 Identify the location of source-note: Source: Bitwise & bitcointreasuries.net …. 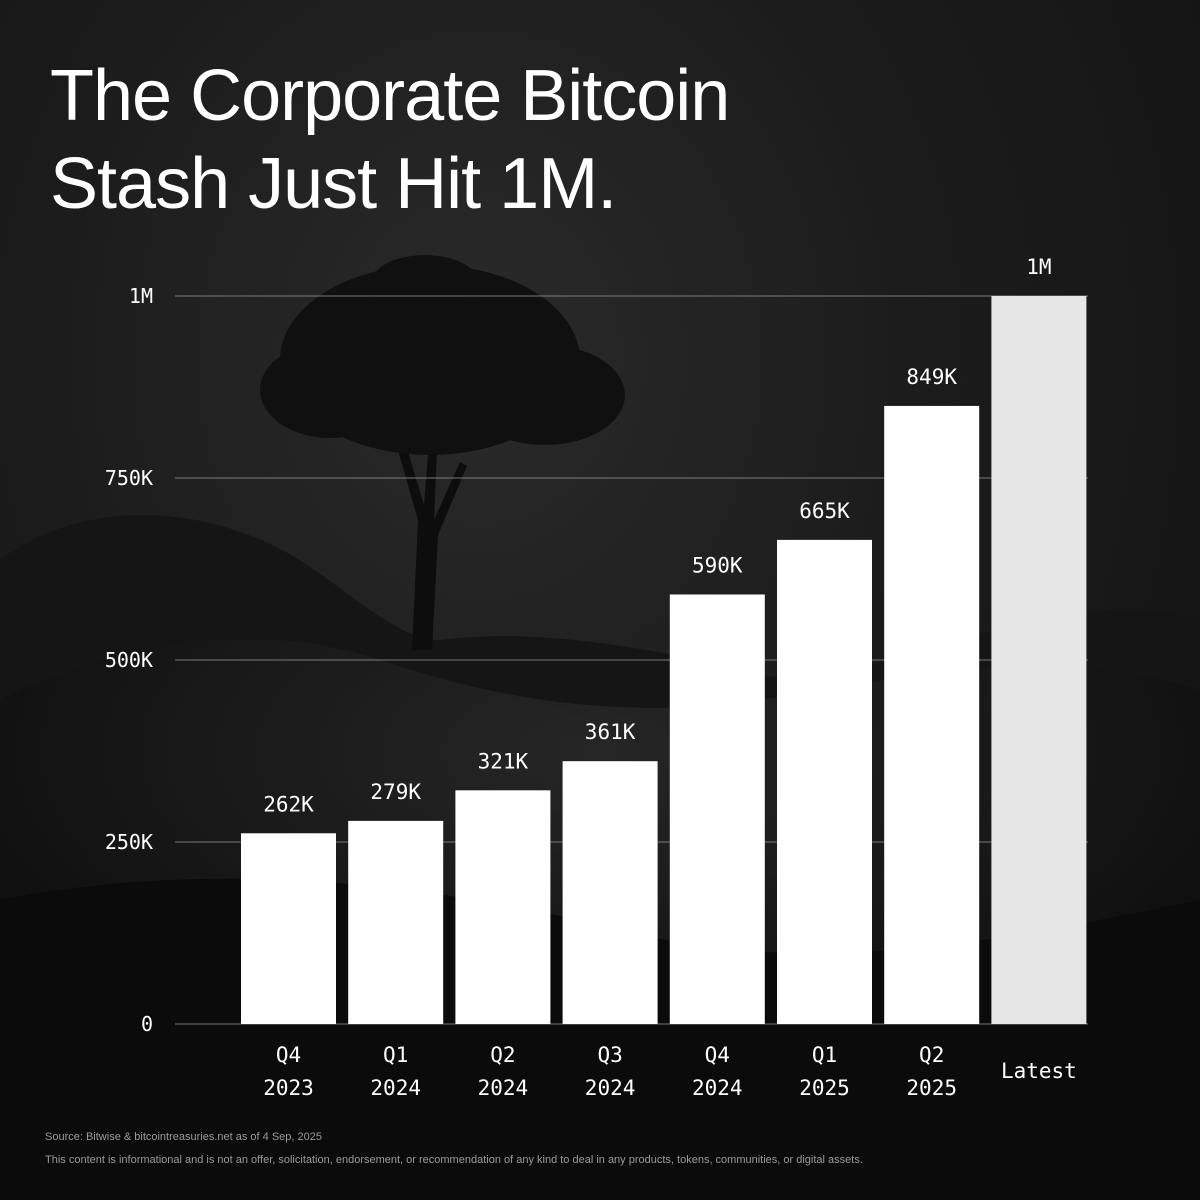
(183, 1137).